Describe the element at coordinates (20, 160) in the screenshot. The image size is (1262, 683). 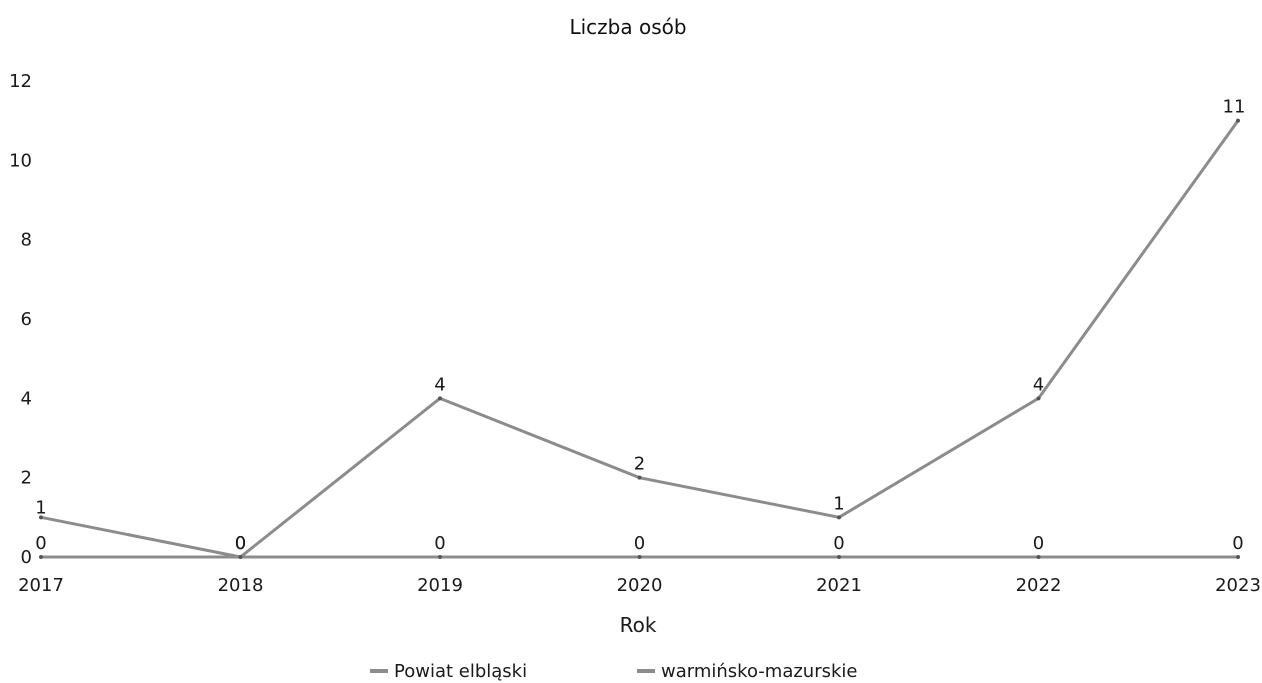
I see `y-tick-label: 10` at that location.